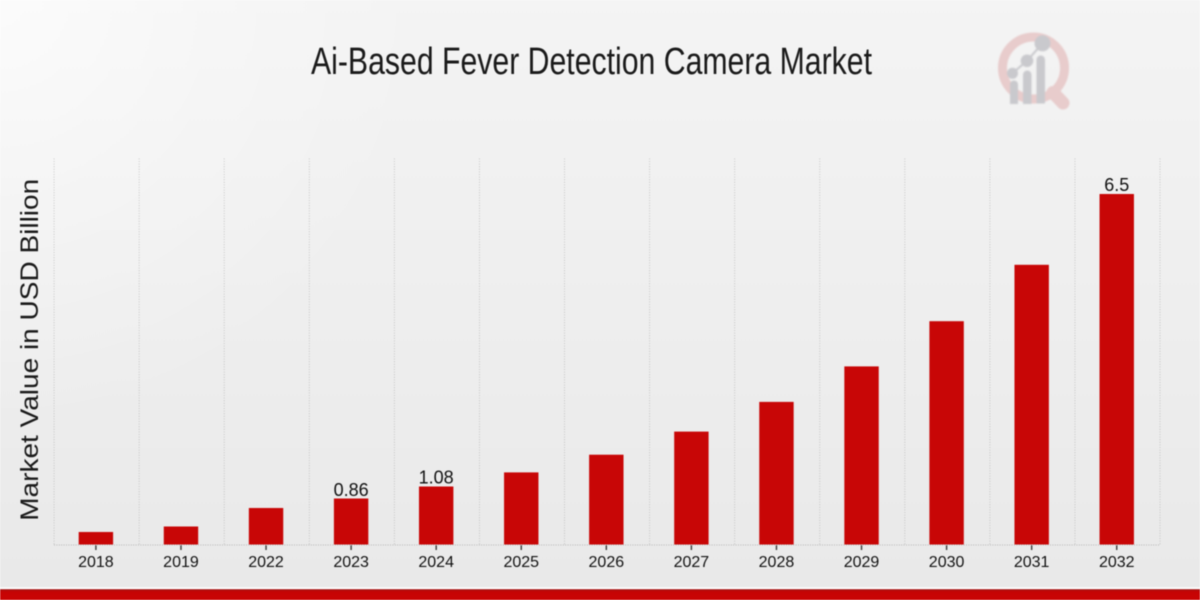  I want to click on svg-text: 2025, so click(521, 562).